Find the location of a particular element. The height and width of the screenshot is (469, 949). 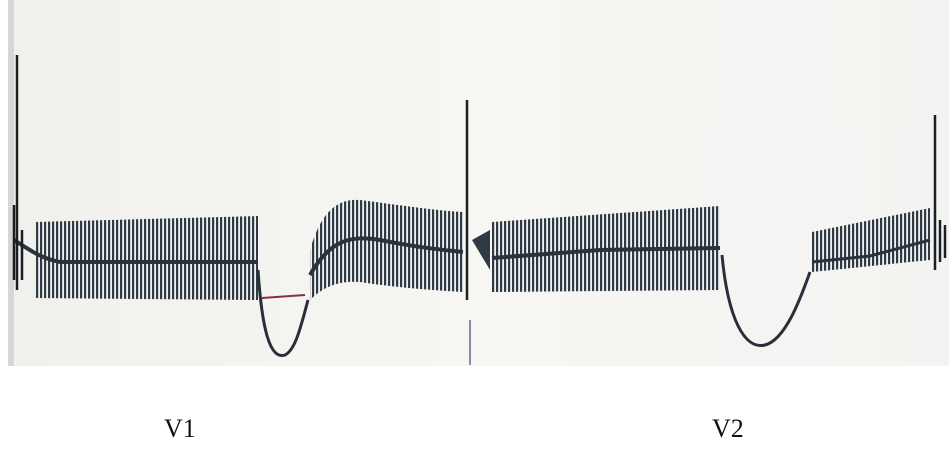

caption: V1 is located at coordinates (180, 428).